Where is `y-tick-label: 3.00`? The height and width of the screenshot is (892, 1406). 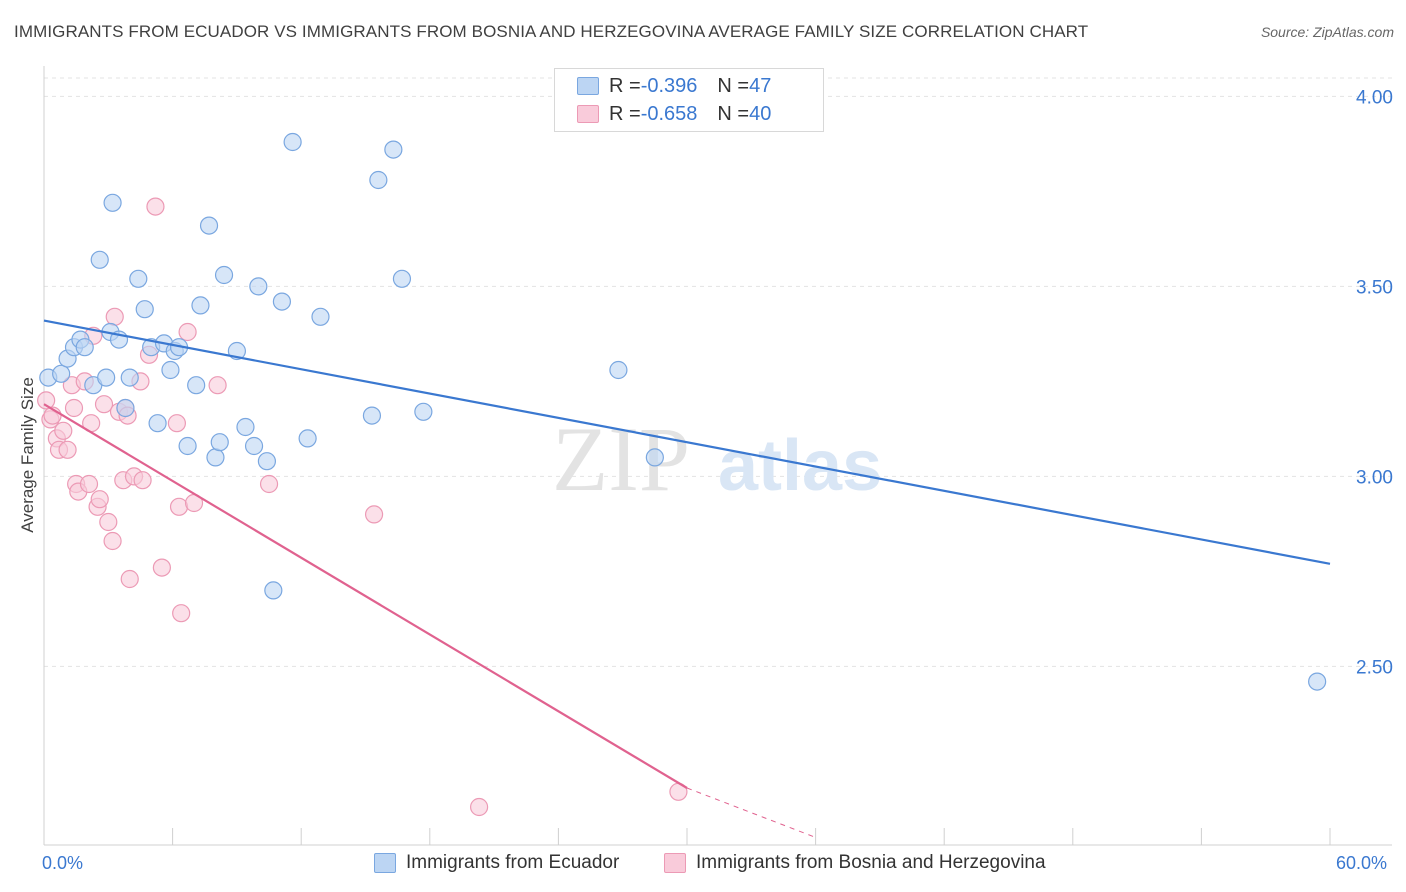
y-tick-label: 3.00 is located at coordinates (1374, 477).